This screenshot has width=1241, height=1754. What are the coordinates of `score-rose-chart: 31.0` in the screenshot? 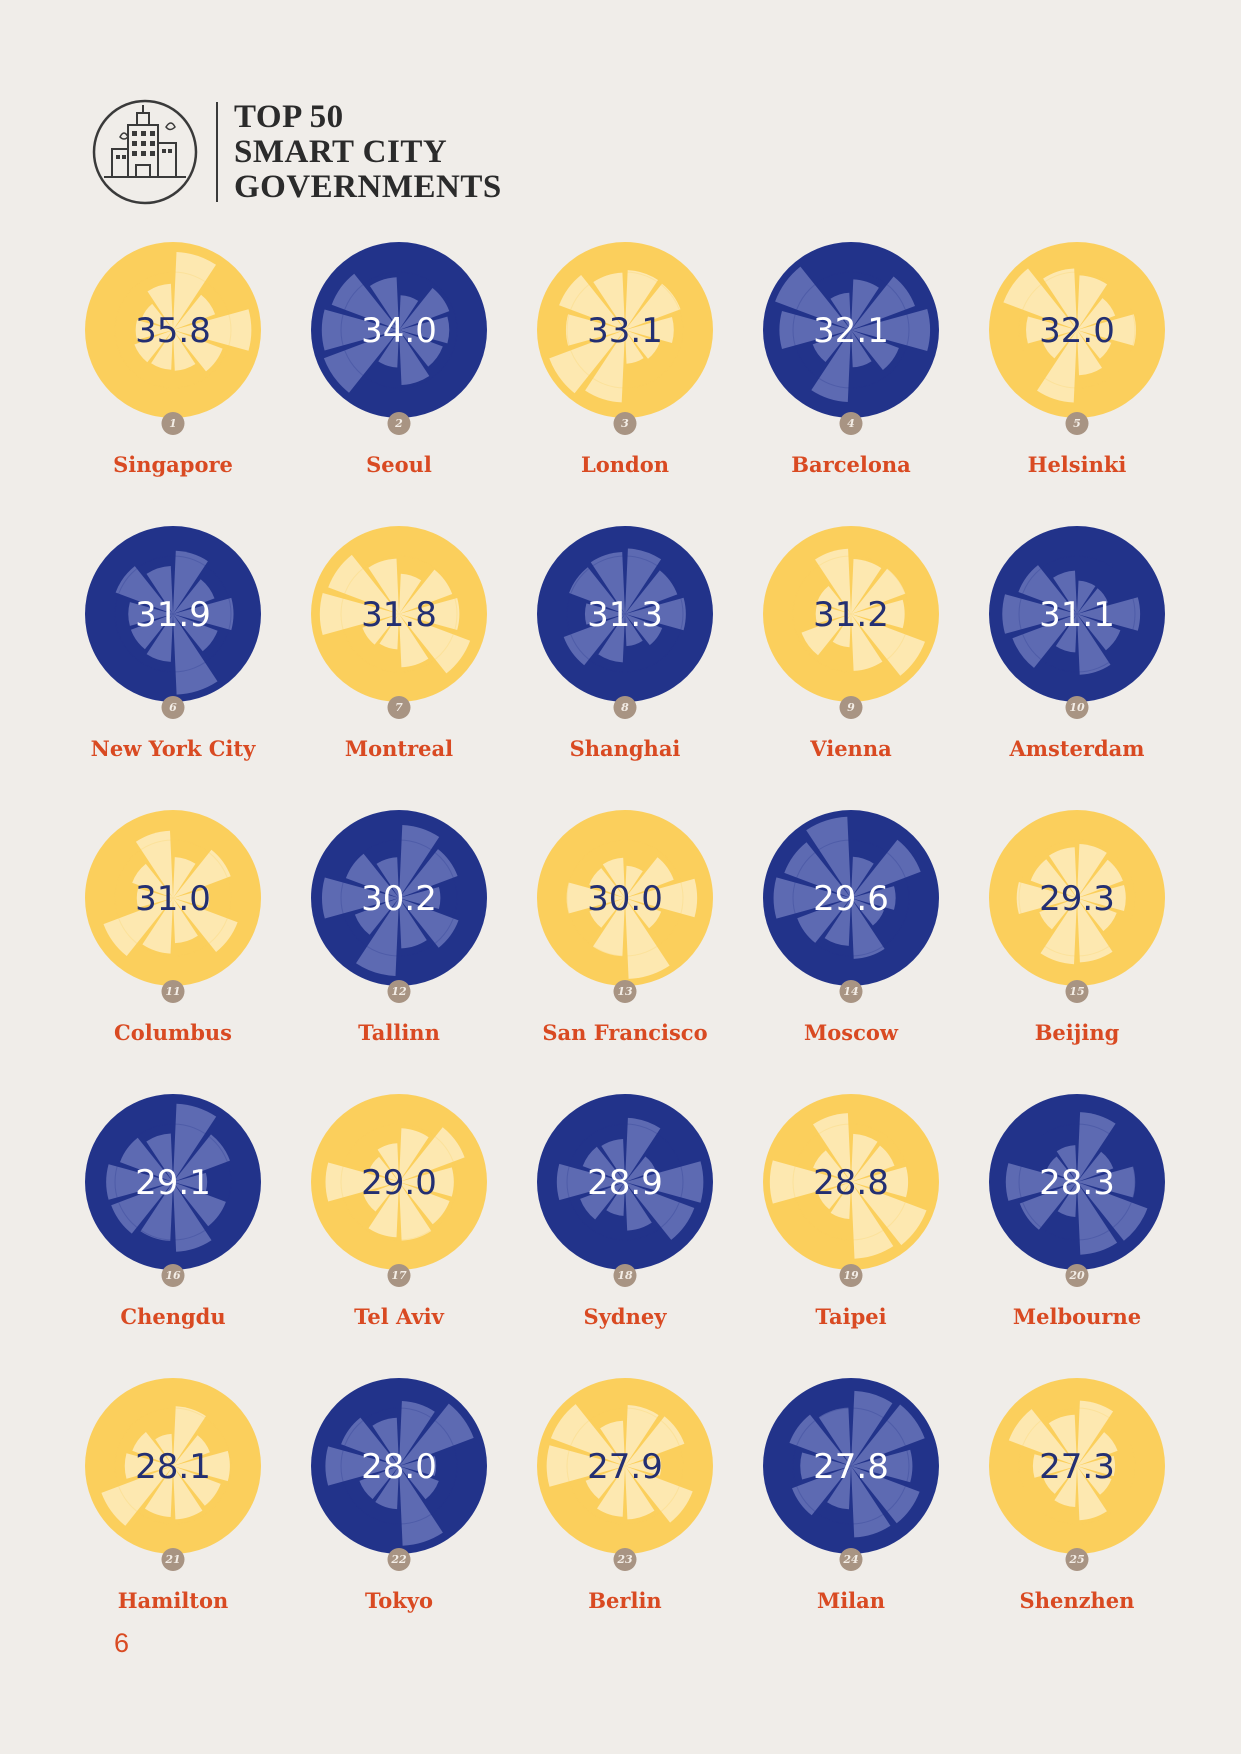 It's located at (173, 898).